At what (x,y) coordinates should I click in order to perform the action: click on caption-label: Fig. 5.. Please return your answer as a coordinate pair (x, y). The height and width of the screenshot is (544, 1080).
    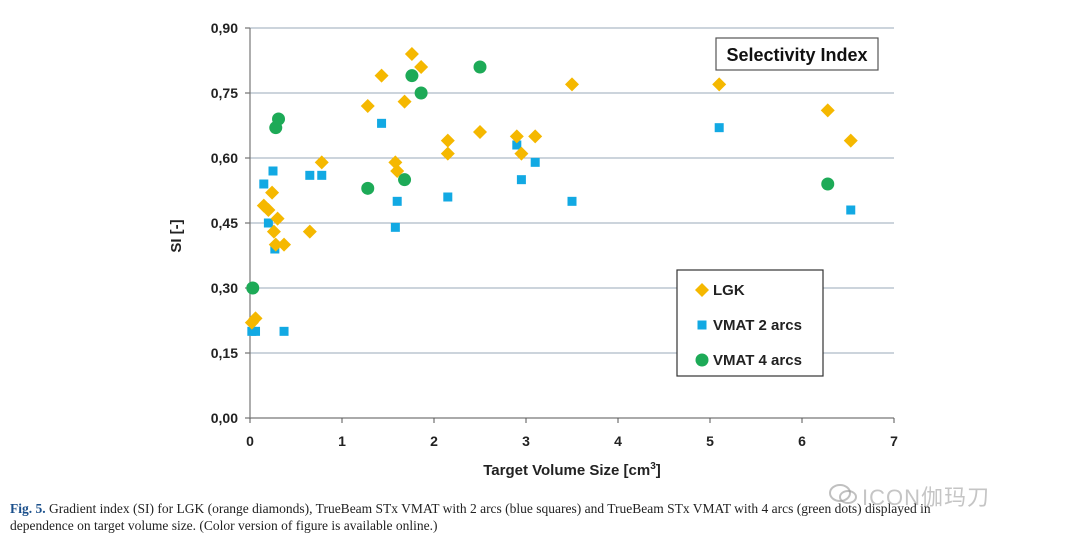
    Looking at the image, I should click on (28, 508).